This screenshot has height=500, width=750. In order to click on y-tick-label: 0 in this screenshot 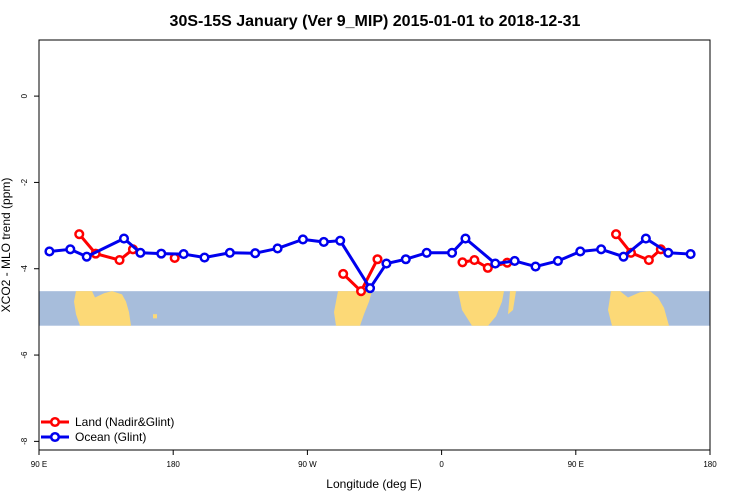, I will do `click(24, 95)`.